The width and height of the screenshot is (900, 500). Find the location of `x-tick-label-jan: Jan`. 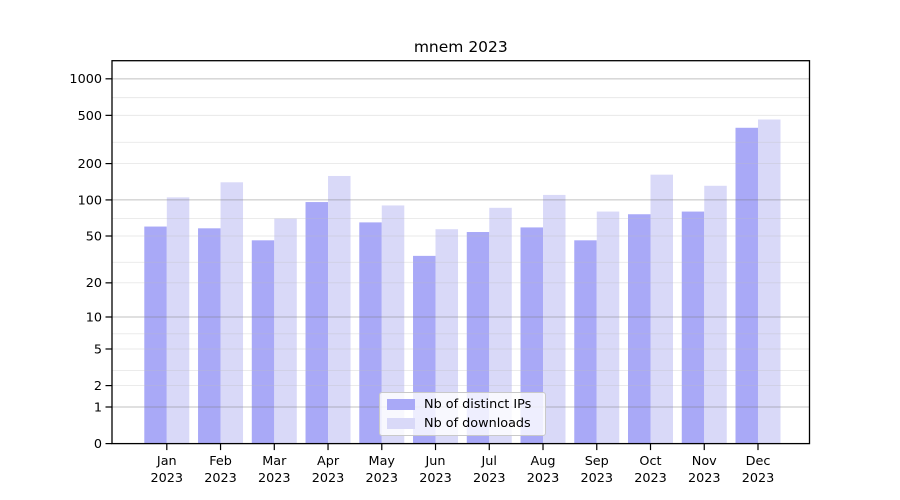

x-tick-label-jan: Jan is located at coordinates (166, 461).